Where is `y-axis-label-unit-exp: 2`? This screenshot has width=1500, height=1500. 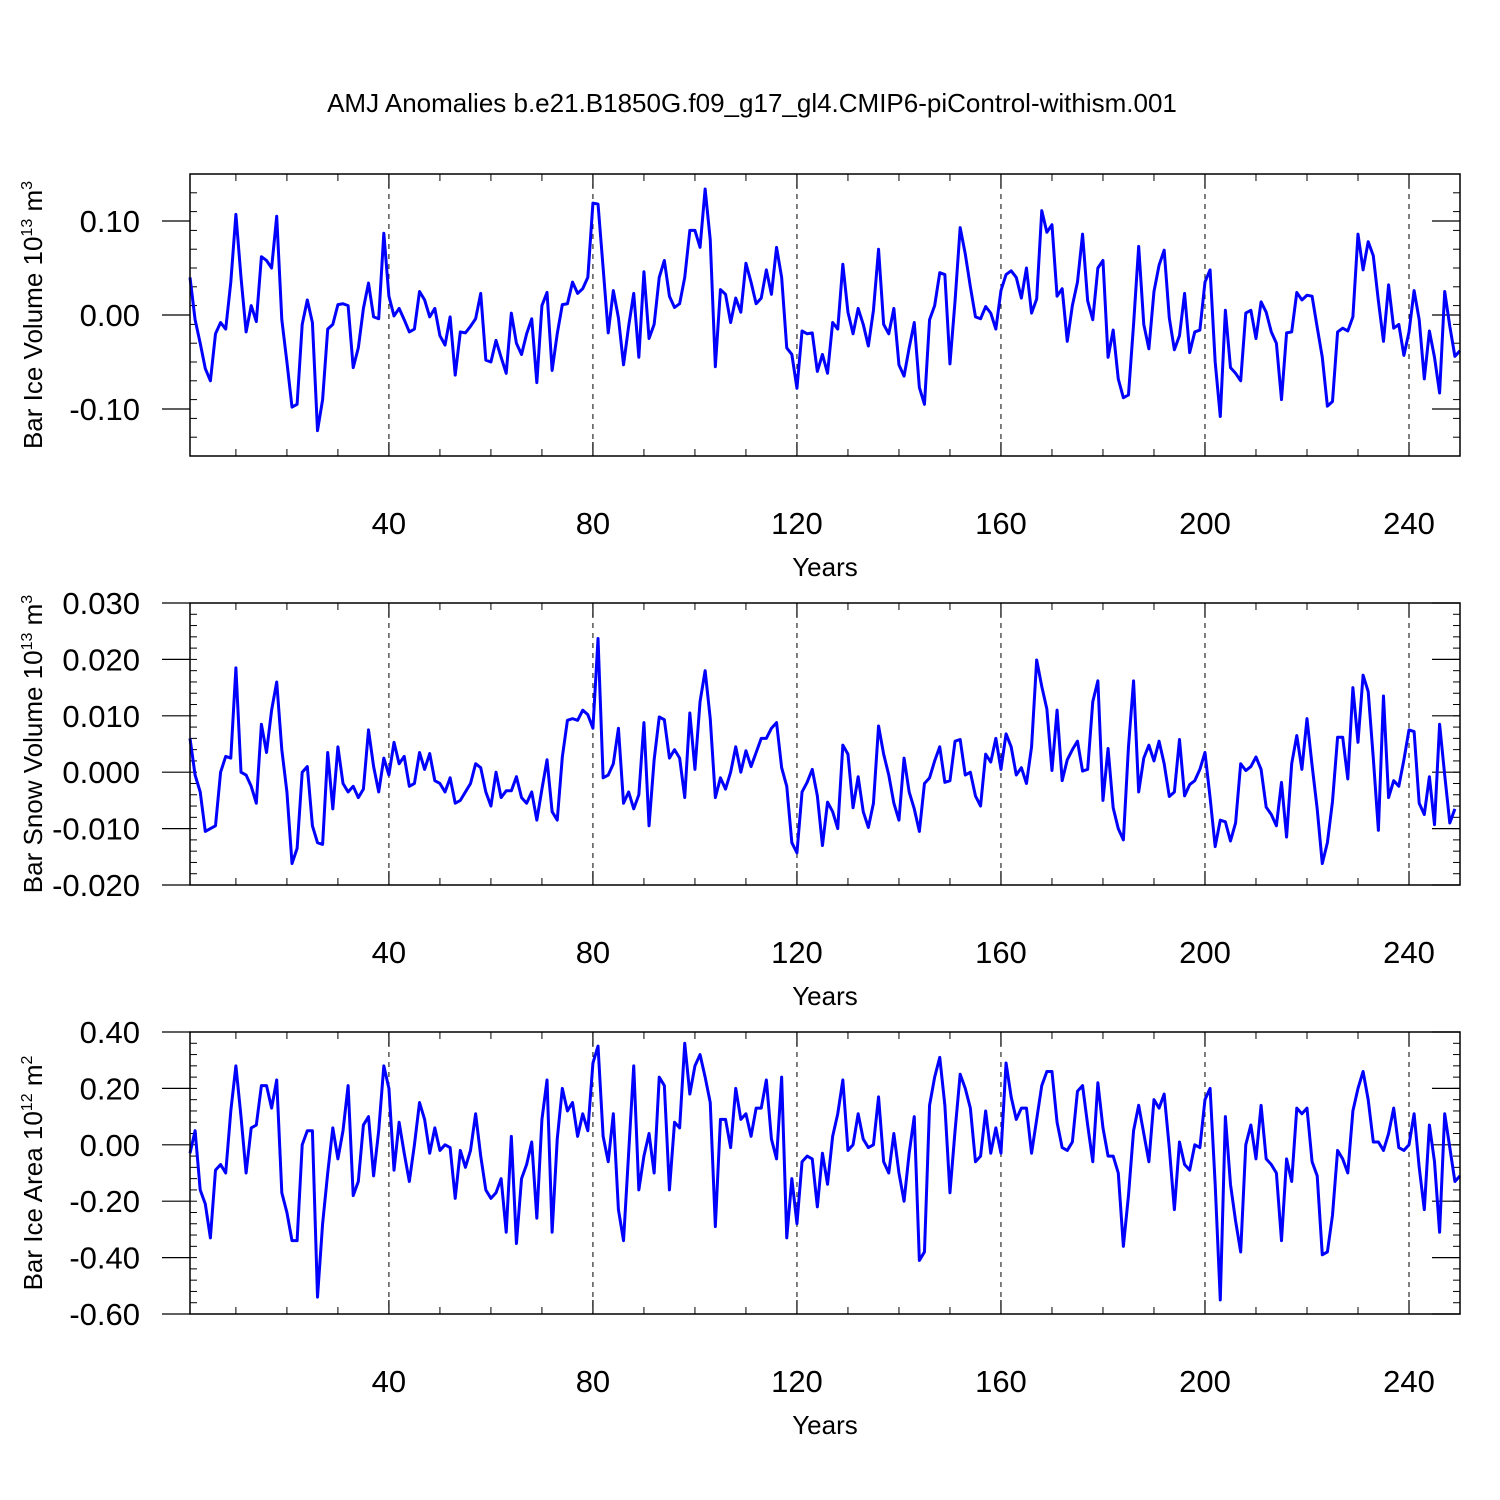 y-axis-label-unit-exp: 2 is located at coordinates (27, 1059).